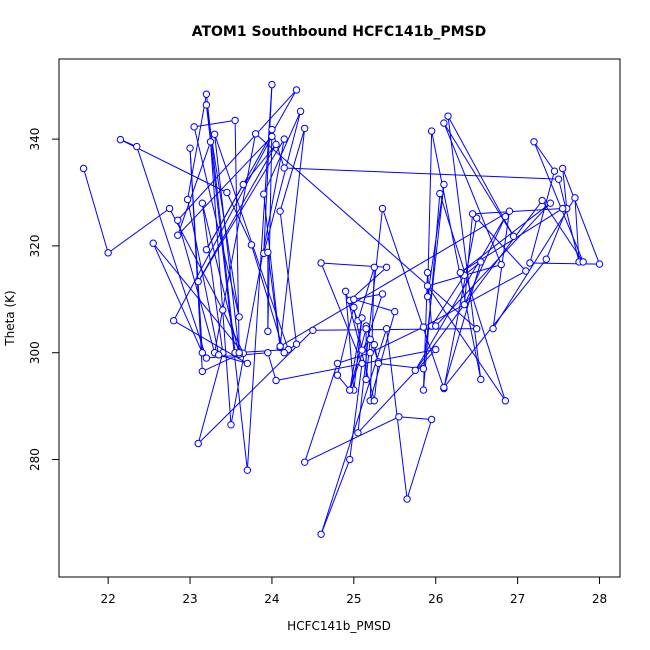 This screenshot has height=650, width=650. I want to click on x-axis: 22 23 24 25 26 27 28, so click(353, 591).